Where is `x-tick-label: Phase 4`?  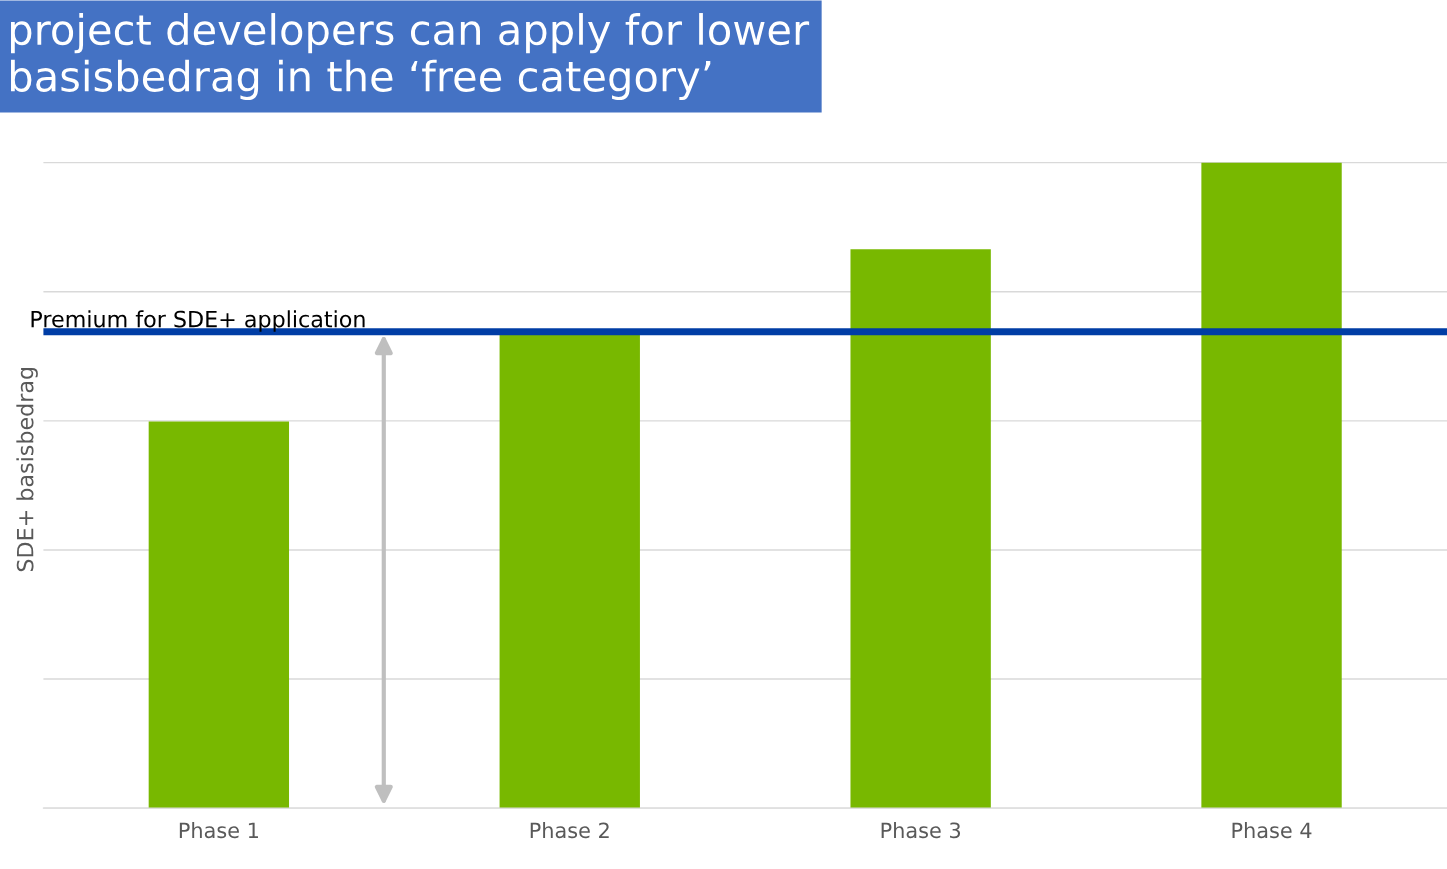 x-tick-label: Phase 4 is located at coordinates (1272, 830).